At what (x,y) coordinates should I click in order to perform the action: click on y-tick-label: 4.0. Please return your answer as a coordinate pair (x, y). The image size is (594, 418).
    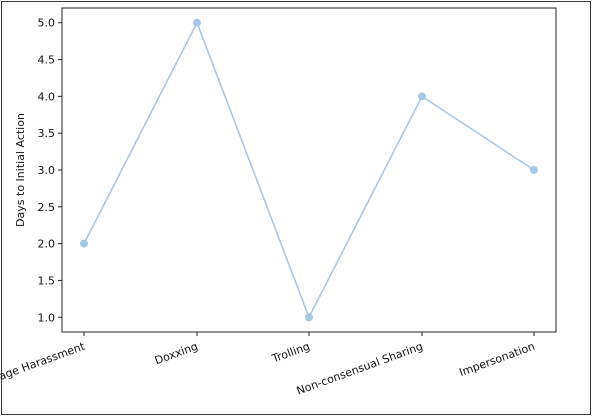
    Looking at the image, I should click on (47, 96).